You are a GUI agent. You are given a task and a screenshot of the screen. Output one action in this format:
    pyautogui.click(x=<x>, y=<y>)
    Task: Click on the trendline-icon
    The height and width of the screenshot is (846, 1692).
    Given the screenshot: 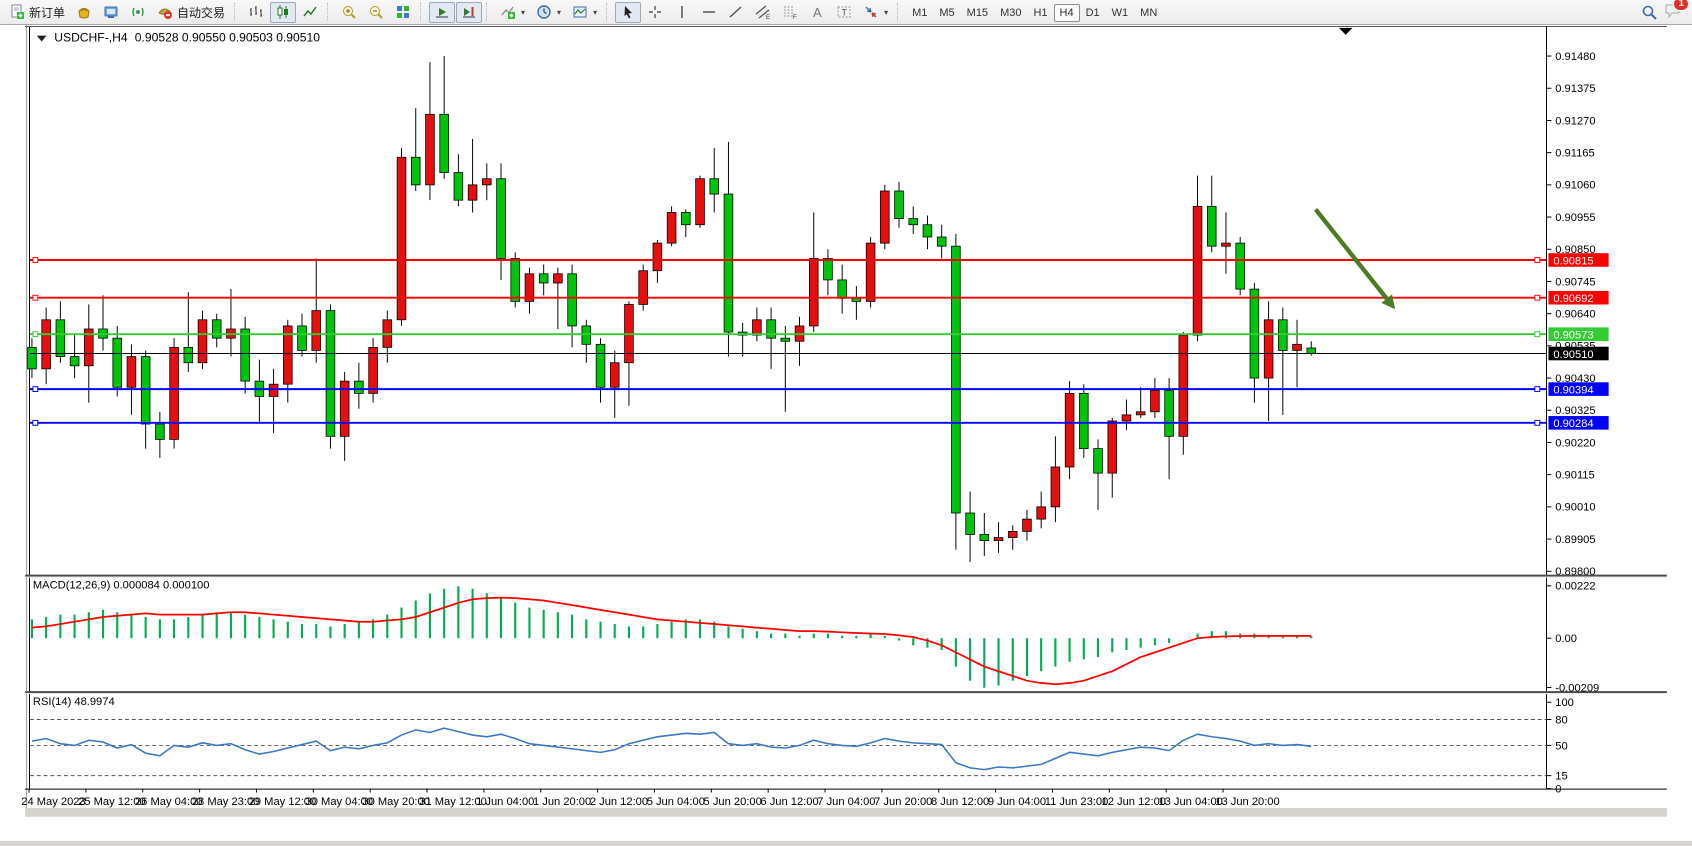 What is the action you would take?
    pyautogui.click(x=735, y=12)
    